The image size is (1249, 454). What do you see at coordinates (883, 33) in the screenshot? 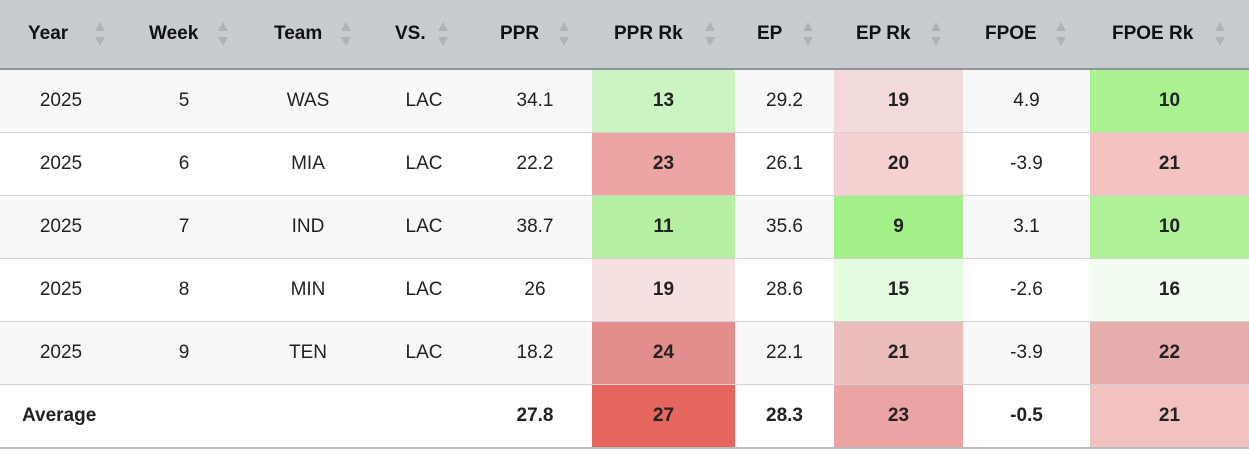
I see `header-label: EP Rk` at bounding box center [883, 33].